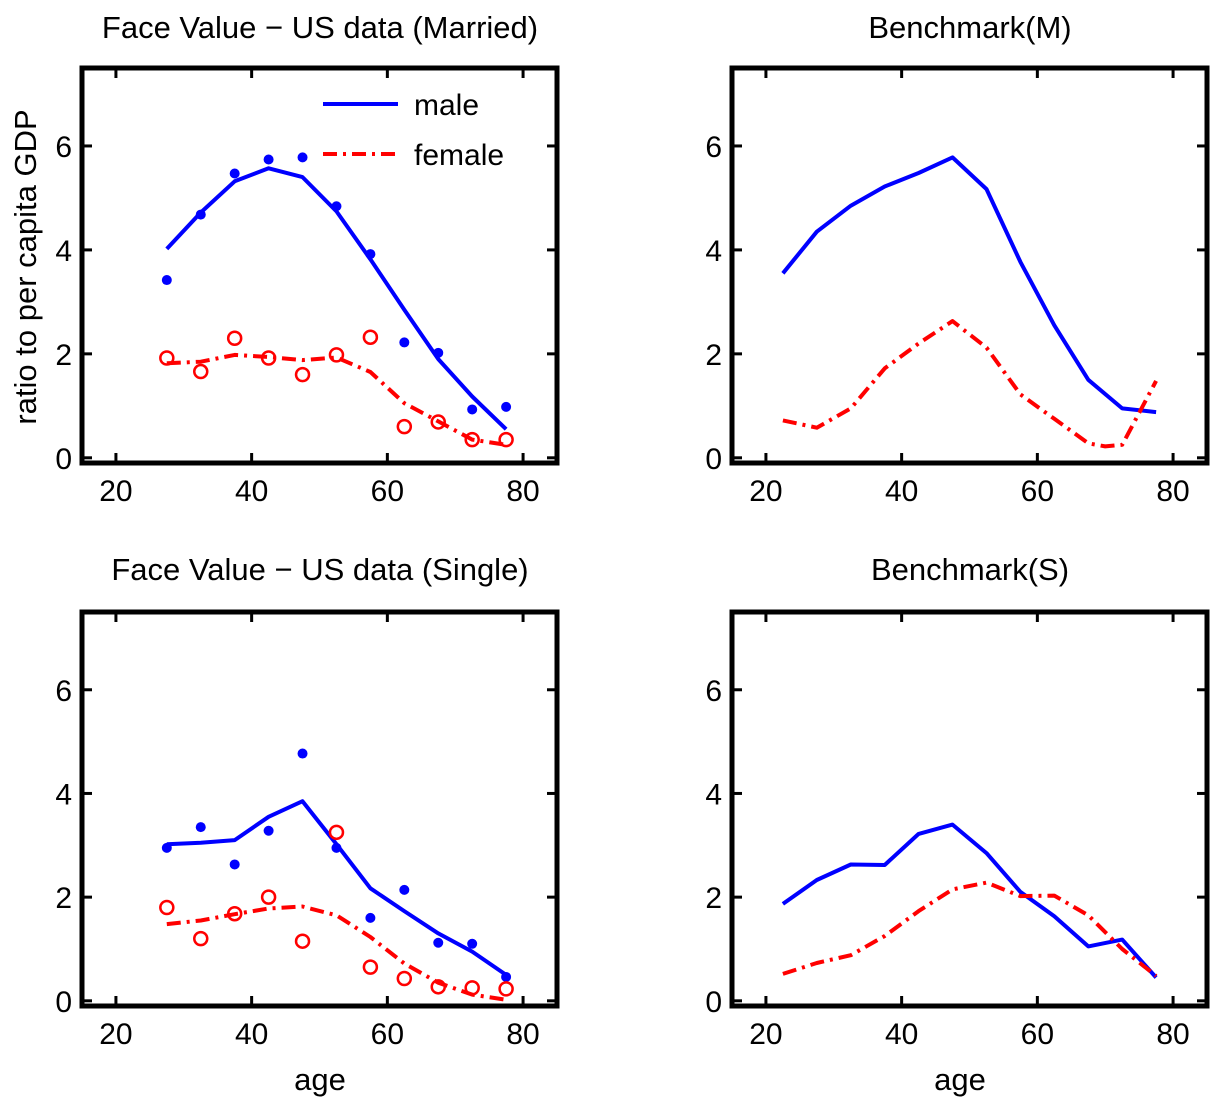 Image resolution: width=1215 pixels, height=1103 pixels. Describe the element at coordinates (413, 130) in the screenshot. I see `legend: male female` at that location.